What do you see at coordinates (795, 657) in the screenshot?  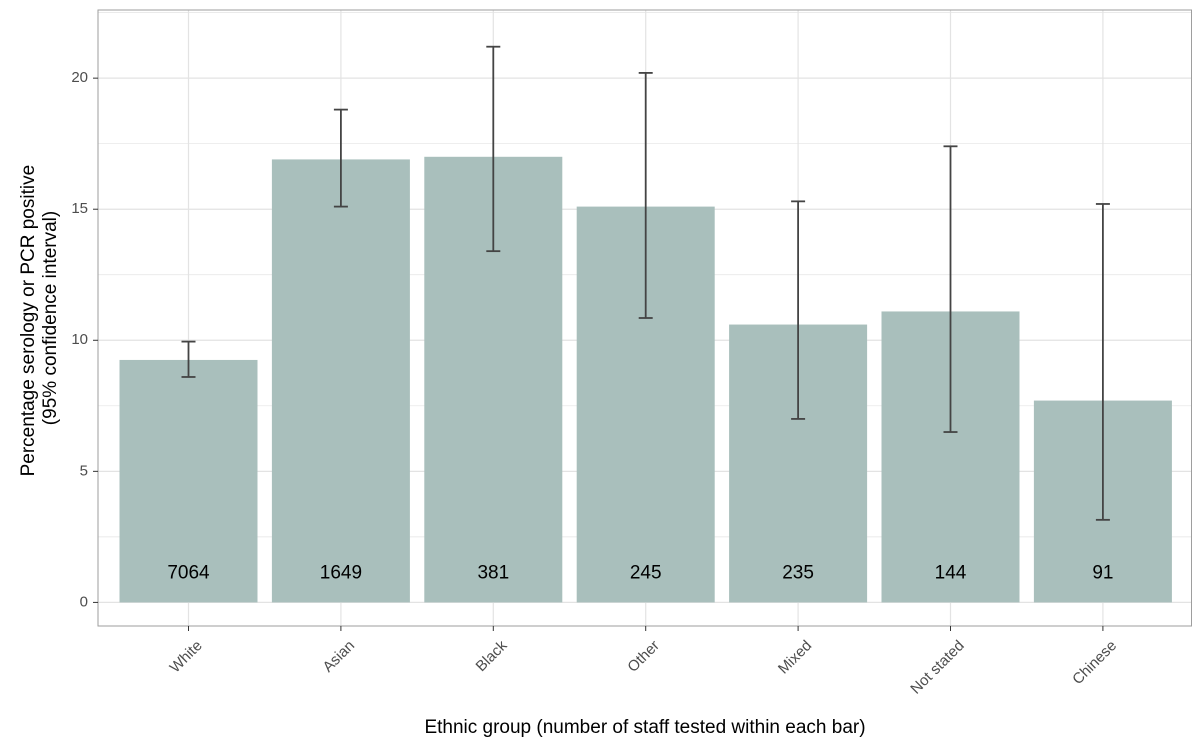 I see `x-tick-label: Mixed` at bounding box center [795, 657].